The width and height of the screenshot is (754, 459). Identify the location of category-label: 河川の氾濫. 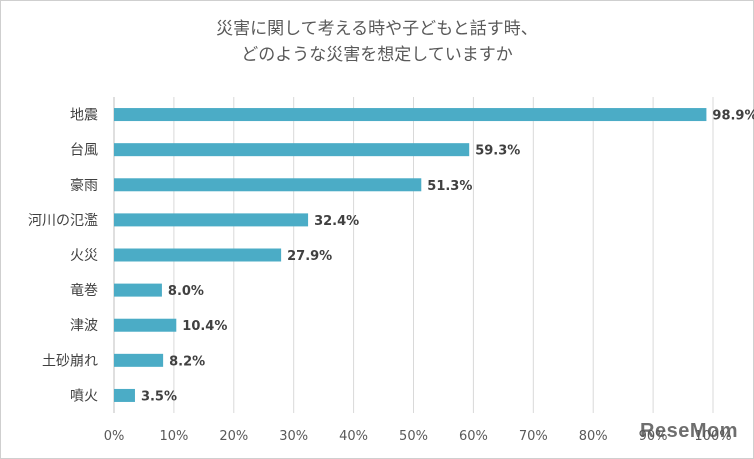
(63, 221).